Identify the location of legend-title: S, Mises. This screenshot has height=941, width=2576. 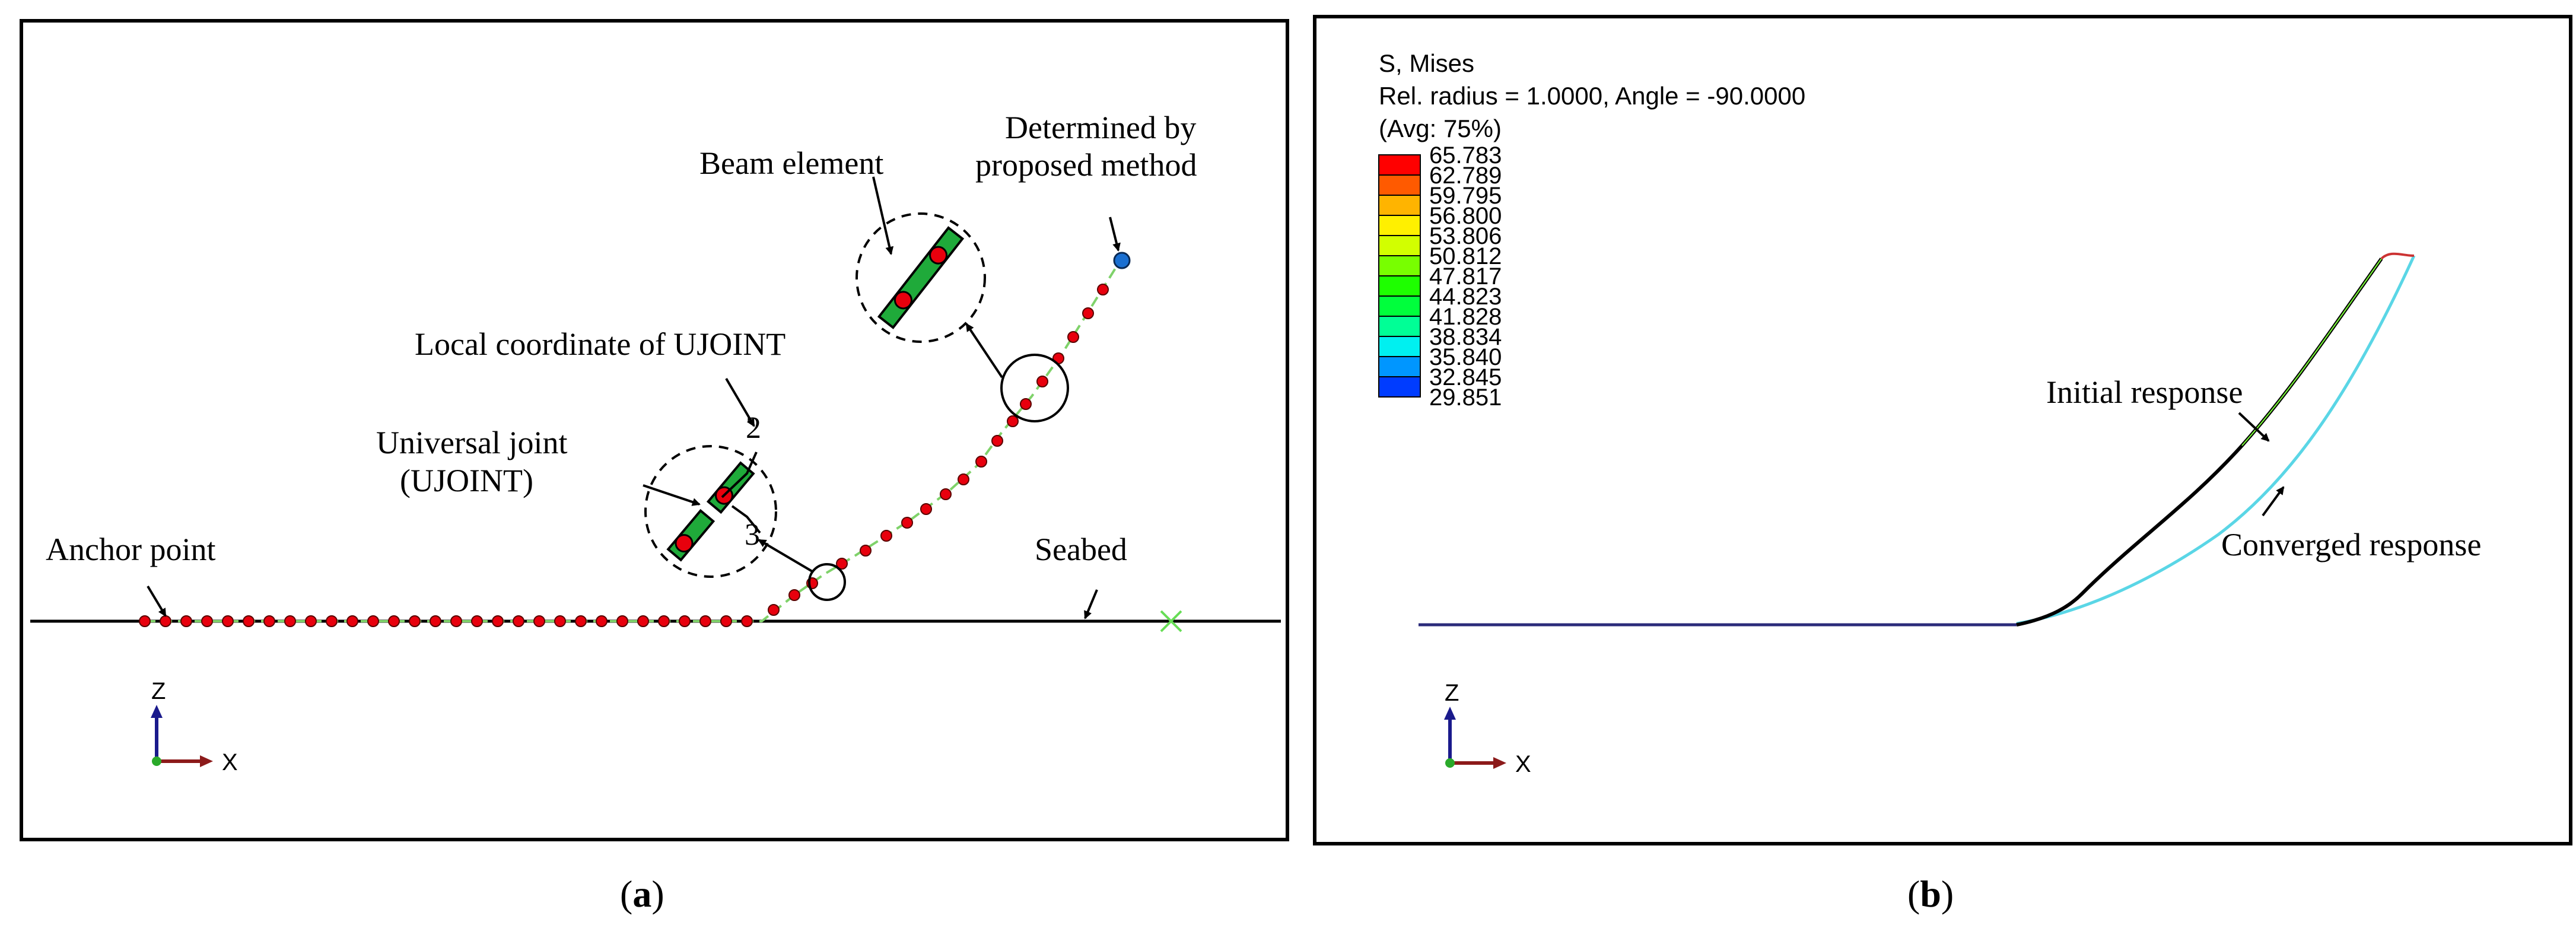
(1426, 63).